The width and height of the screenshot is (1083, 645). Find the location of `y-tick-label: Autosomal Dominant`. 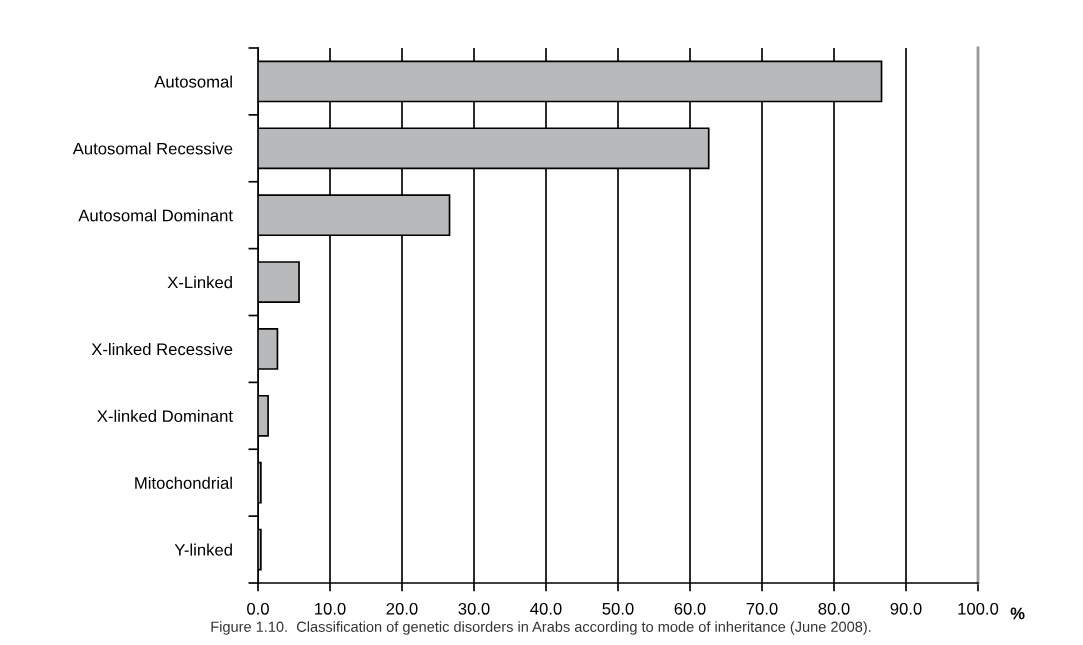

y-tick-label: Autosomal Dominant is located at coordinates (155, 215).